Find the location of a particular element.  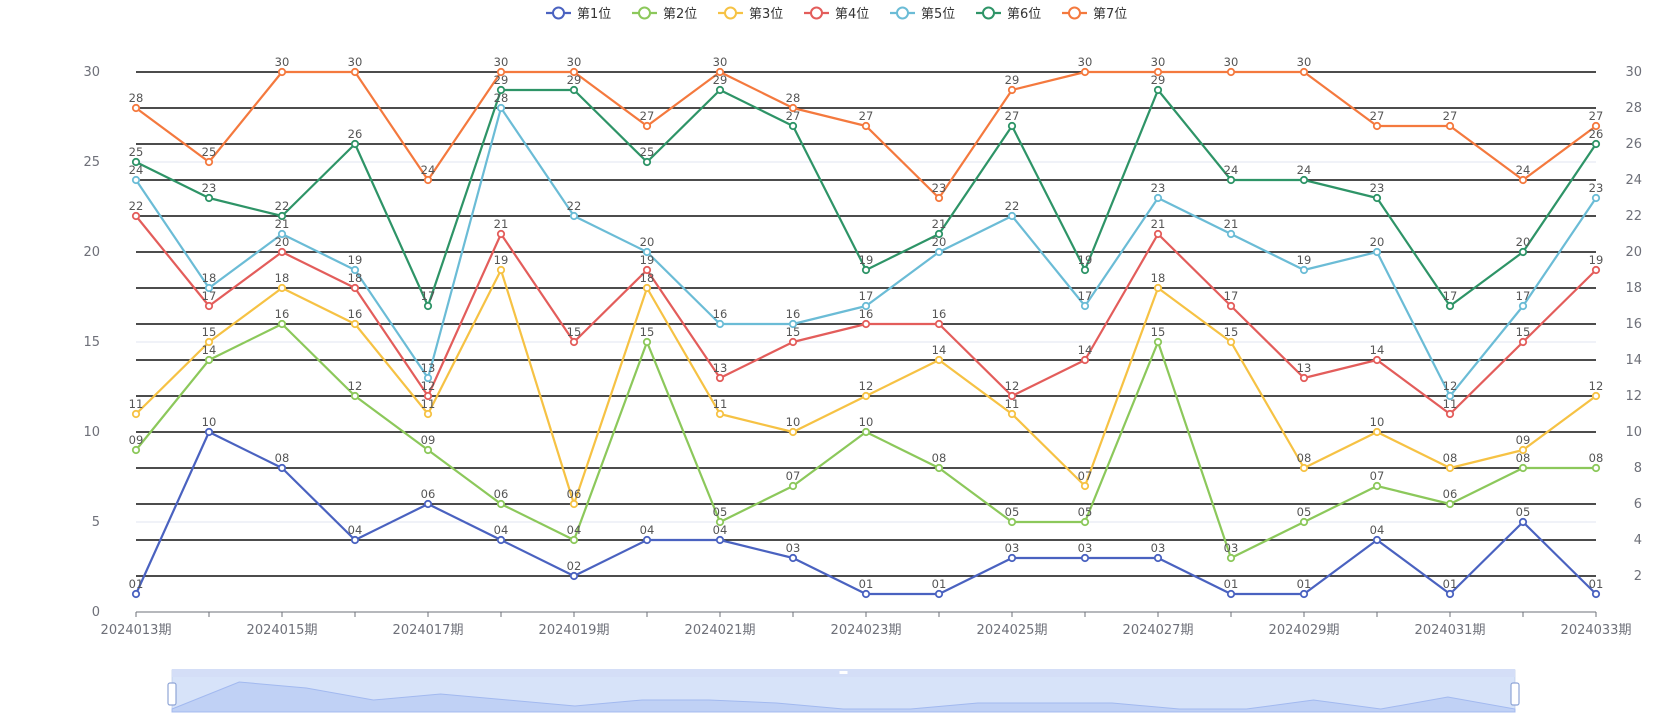

legend-item: 第1位 is located at coordinates (578, 14).